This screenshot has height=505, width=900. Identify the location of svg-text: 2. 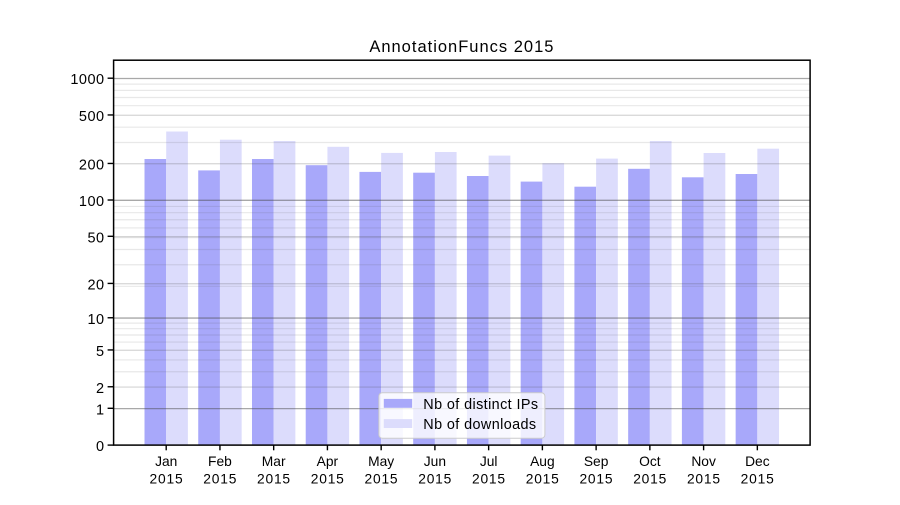
(100, 389).